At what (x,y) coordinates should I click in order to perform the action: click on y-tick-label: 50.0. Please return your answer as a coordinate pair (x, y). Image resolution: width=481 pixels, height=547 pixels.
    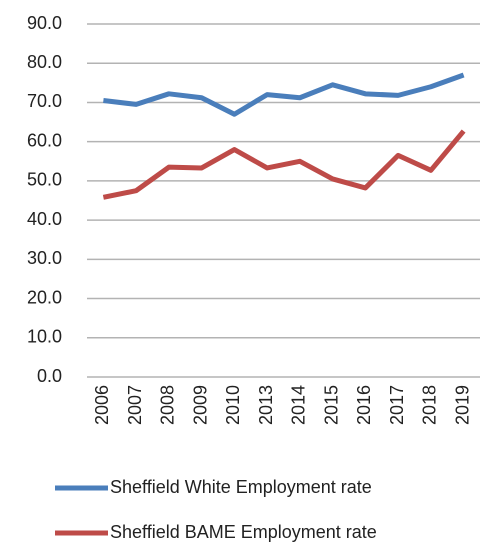
    Looking at the image, I should click on (44, 180).